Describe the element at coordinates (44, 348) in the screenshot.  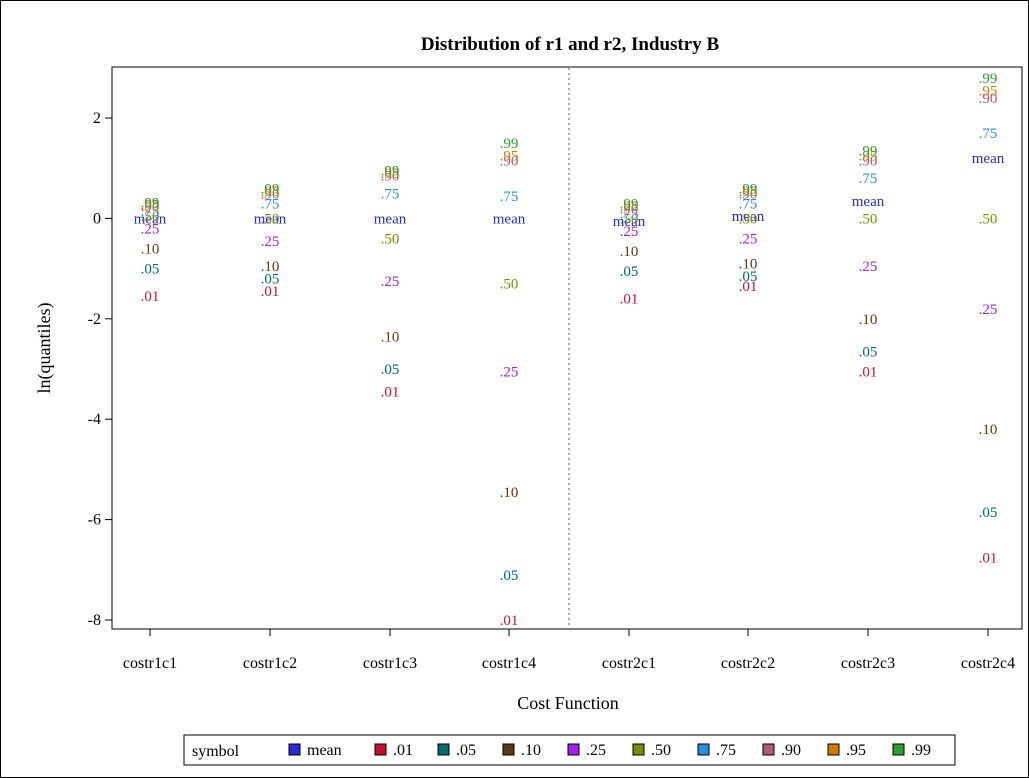
I see `y-axis-label: ln(quantiles)` at that location.